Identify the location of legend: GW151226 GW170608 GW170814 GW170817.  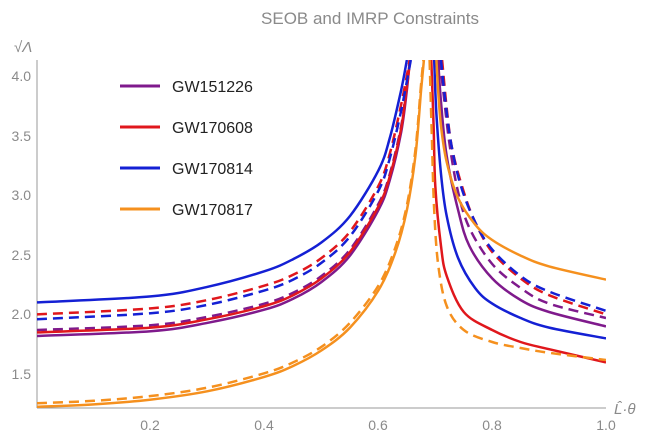
(186, 149).